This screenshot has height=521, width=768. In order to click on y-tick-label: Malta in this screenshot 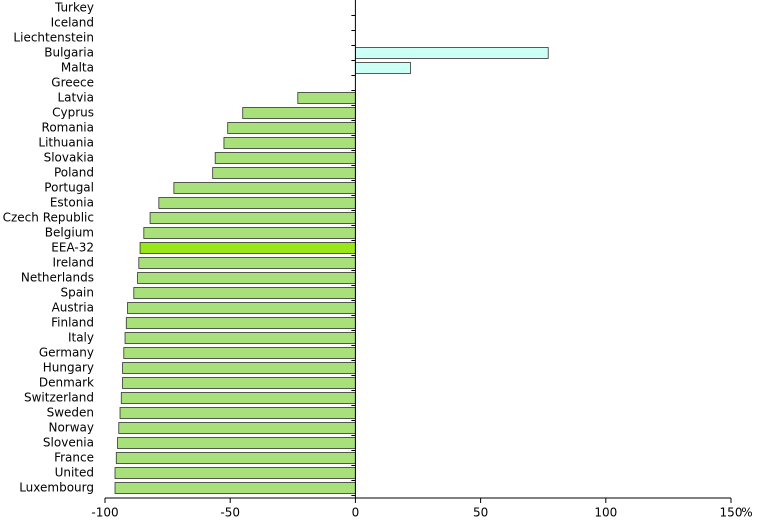, I will do `click(77, 68)`.